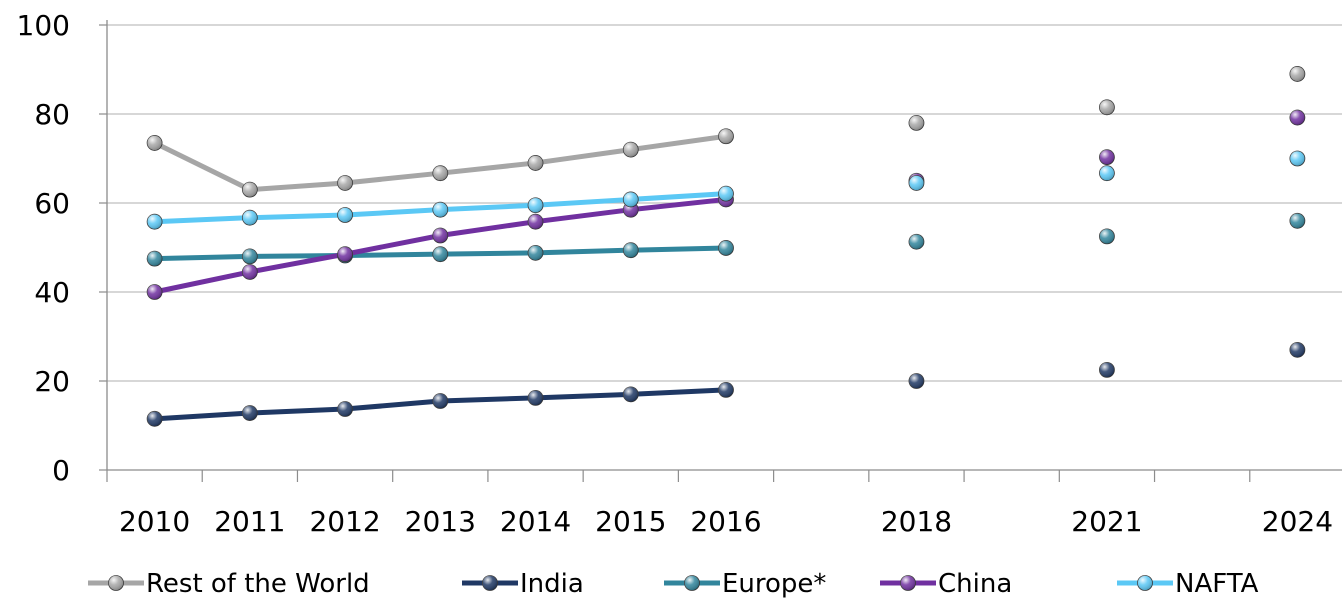 The width and height of the screenshot is (1342, 599). I want to click on legend-label: Europe*, so click(774, 584).